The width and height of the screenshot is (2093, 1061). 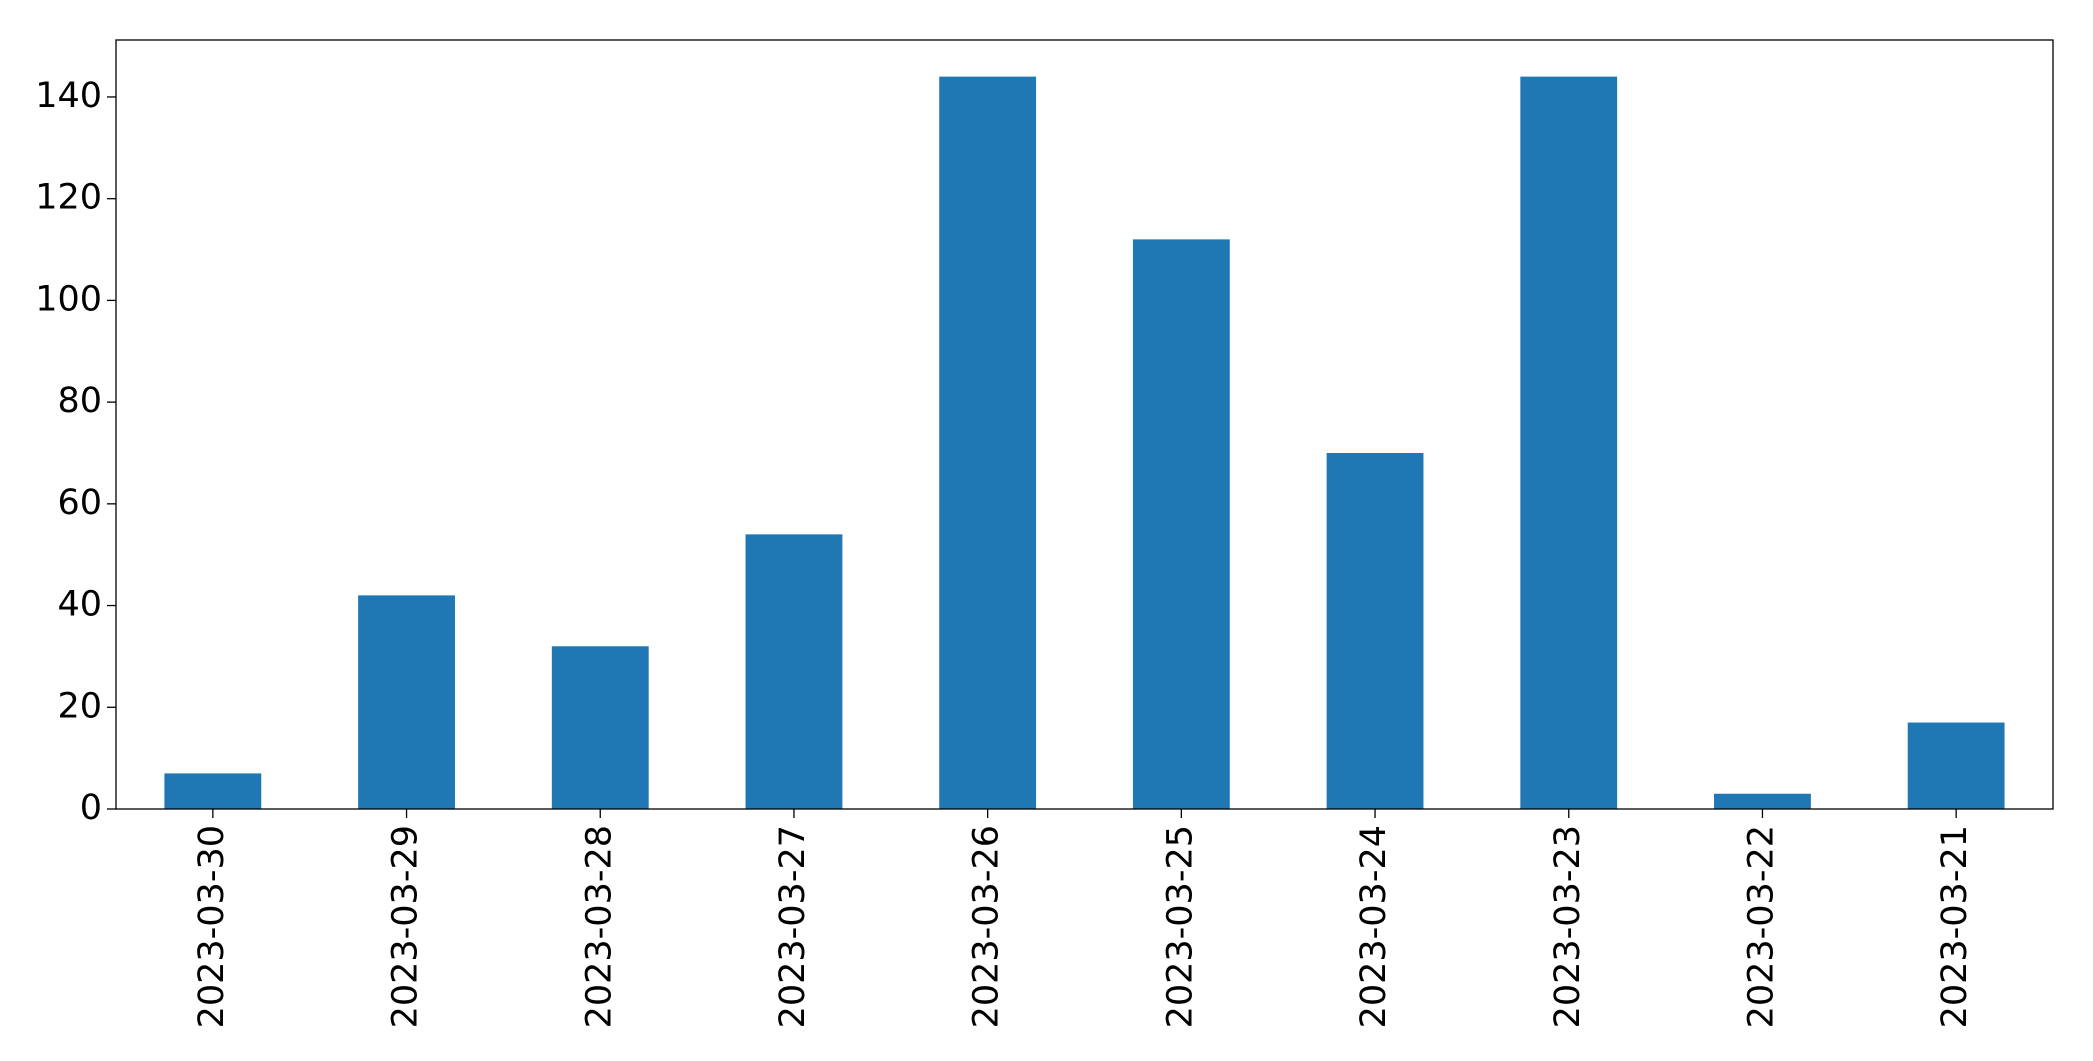 What do you see at coordinates (1568, 926) in the screenshot?
I see `x-tick-label: 2023-03-23` at bounding box center [1568, 926].